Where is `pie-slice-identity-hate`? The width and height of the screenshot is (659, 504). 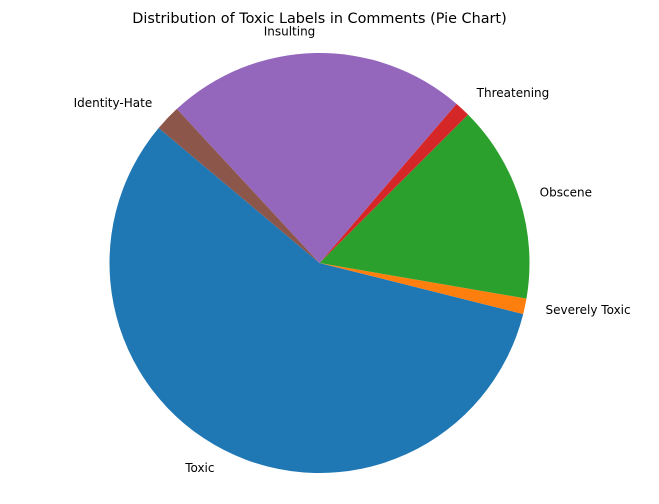
pie-slice-identity-hate is located at coordinates (239, 186).